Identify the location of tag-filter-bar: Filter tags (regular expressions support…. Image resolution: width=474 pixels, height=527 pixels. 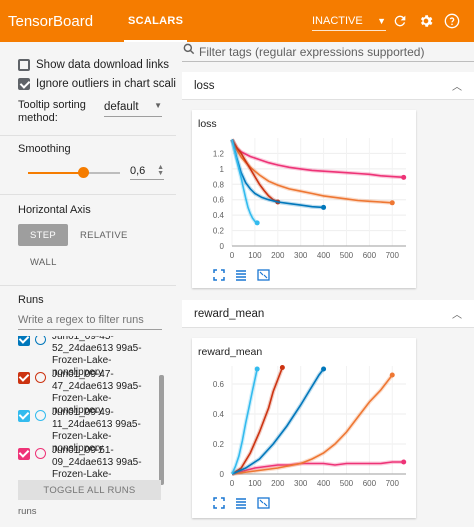
(328, 52).